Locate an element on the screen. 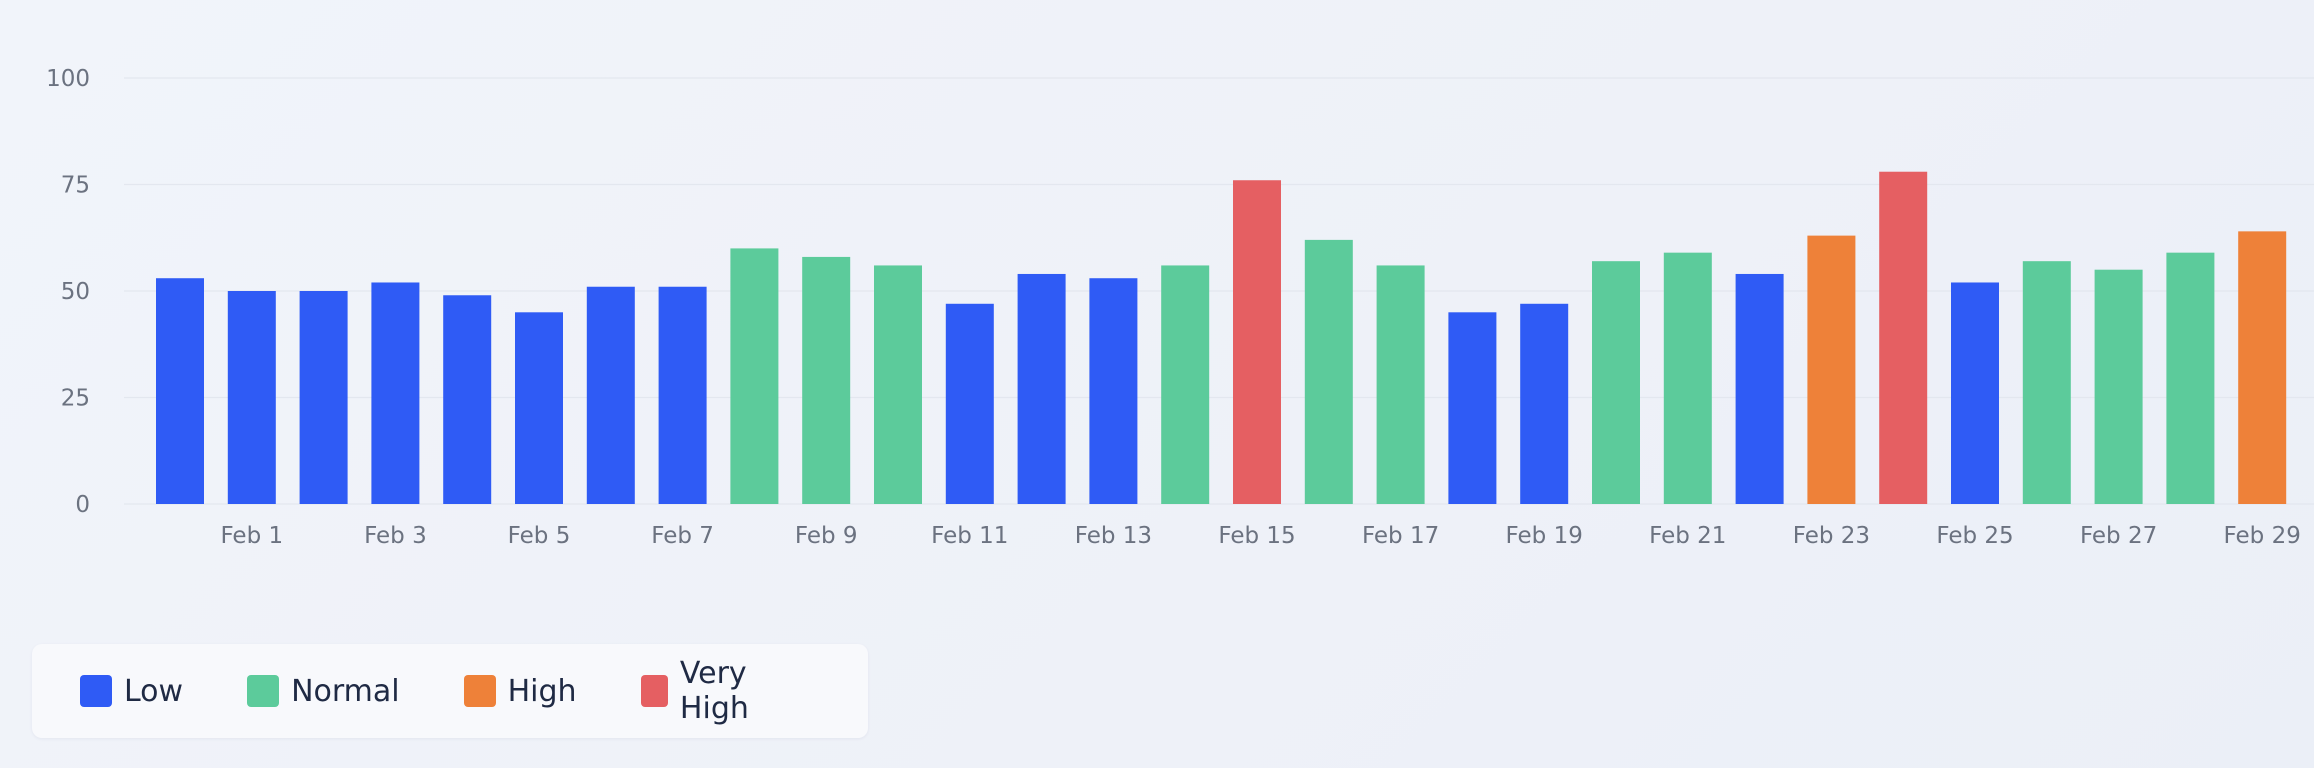  legend-swatch-normal is located at coordinates (263, 691).